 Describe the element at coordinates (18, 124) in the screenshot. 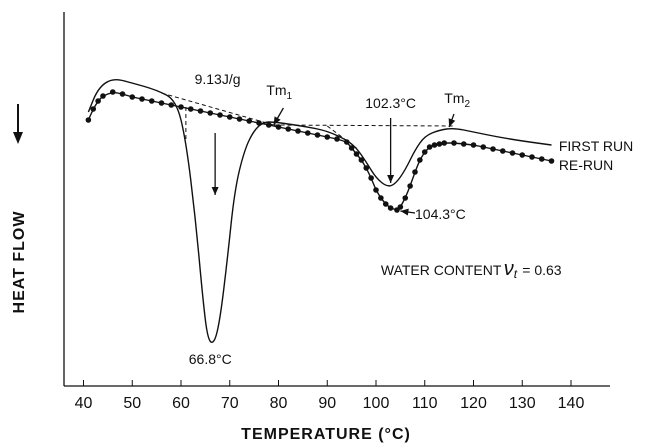

I see `heat-flow-direction-arrow` at that location.